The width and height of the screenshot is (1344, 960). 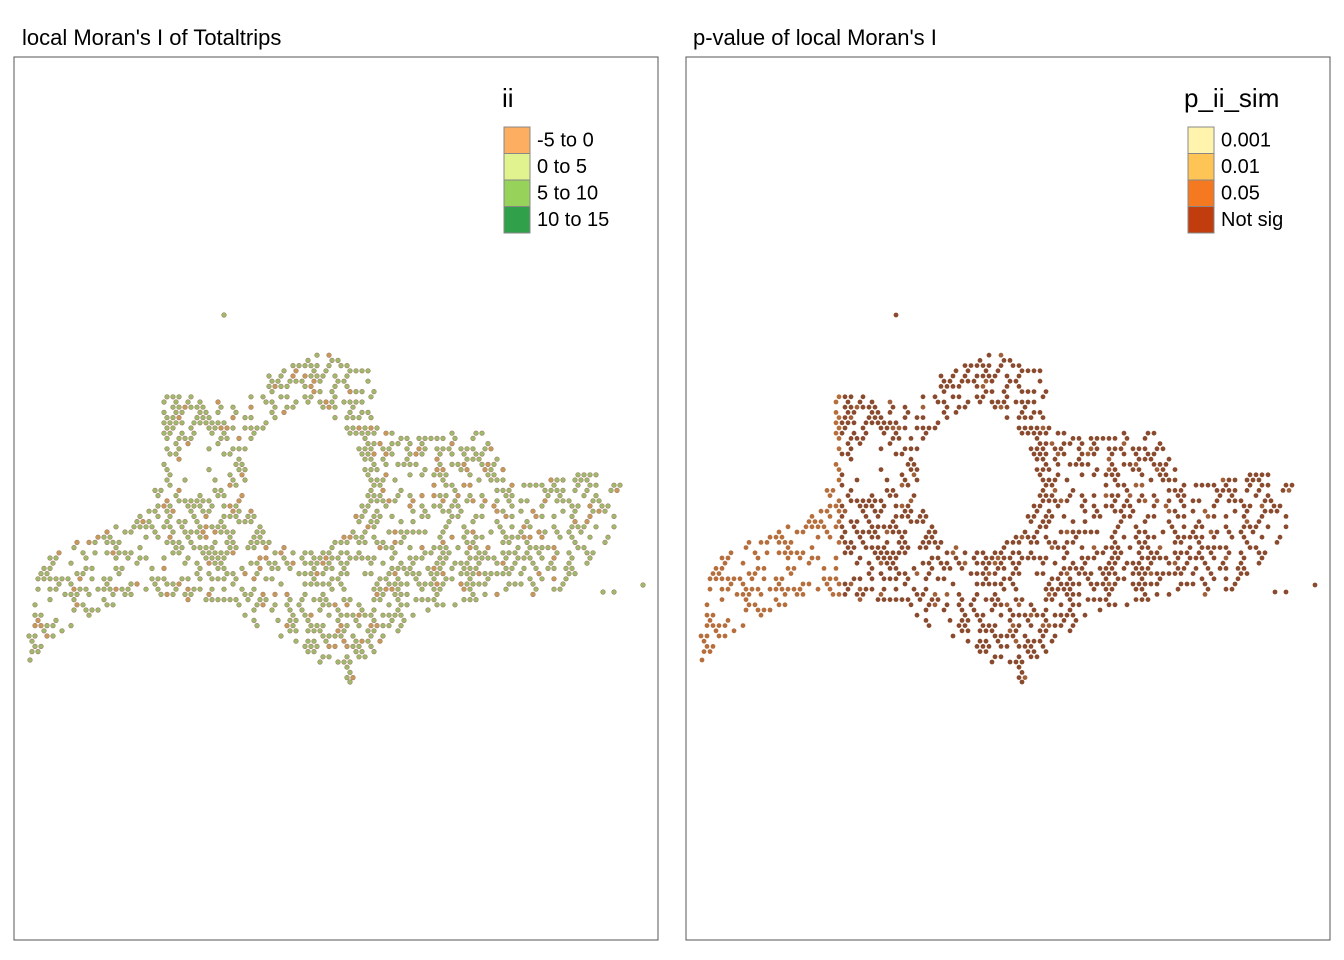 What do you see at coordinates (1201, 167) in the screenshot?
I see `legend-swatch` at bounding box center [1201, 167].